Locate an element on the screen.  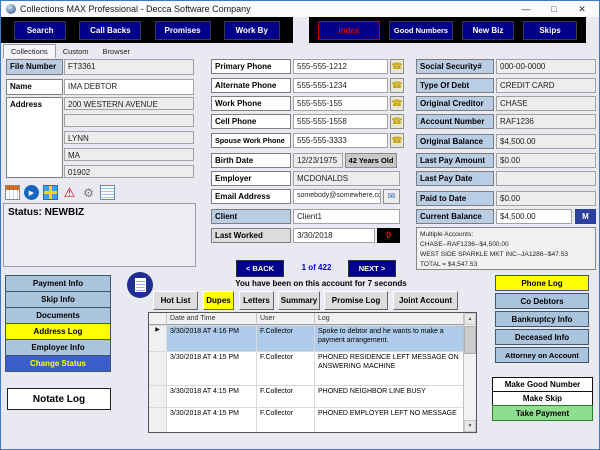
joint-account-button: Joint Account is located at coordinates (425, 300).